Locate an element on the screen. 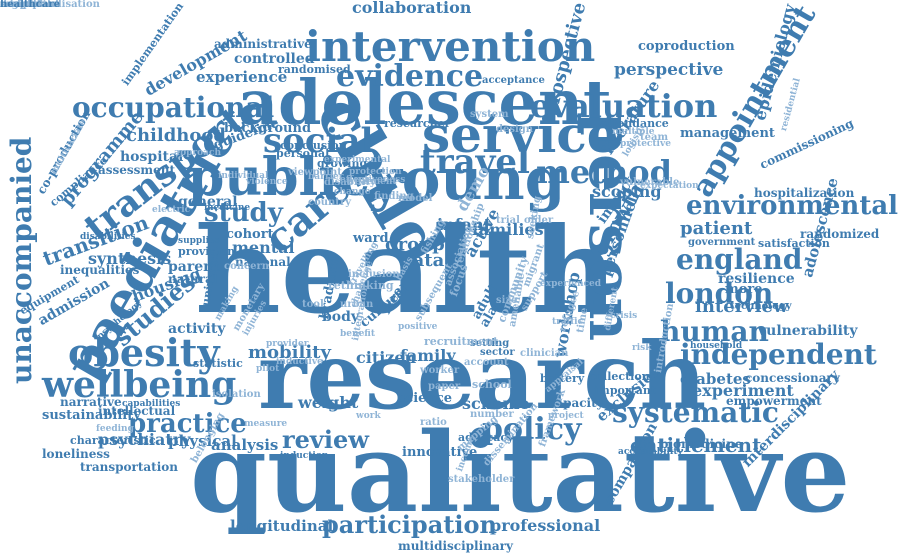 This screenshot has width=900, height=553. word-patient: patient is located at coordinates (716, 228).